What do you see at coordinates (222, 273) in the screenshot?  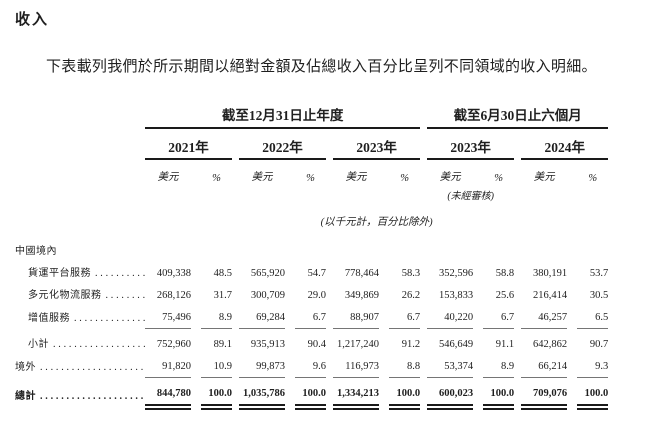 I see `cell-percent: 48.5` at bounding box center [222, 273].